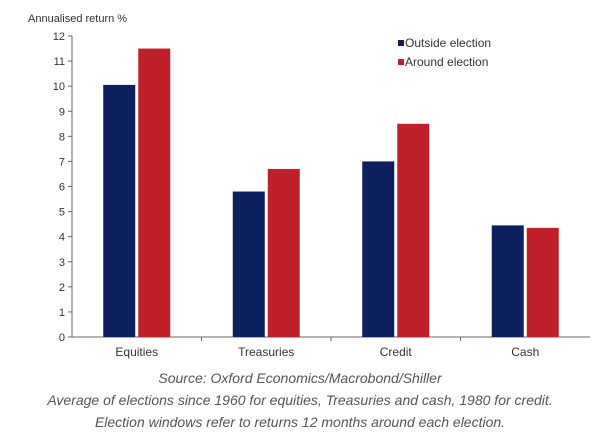  I want to click on y-tick-label: 1, so click(62, 313).